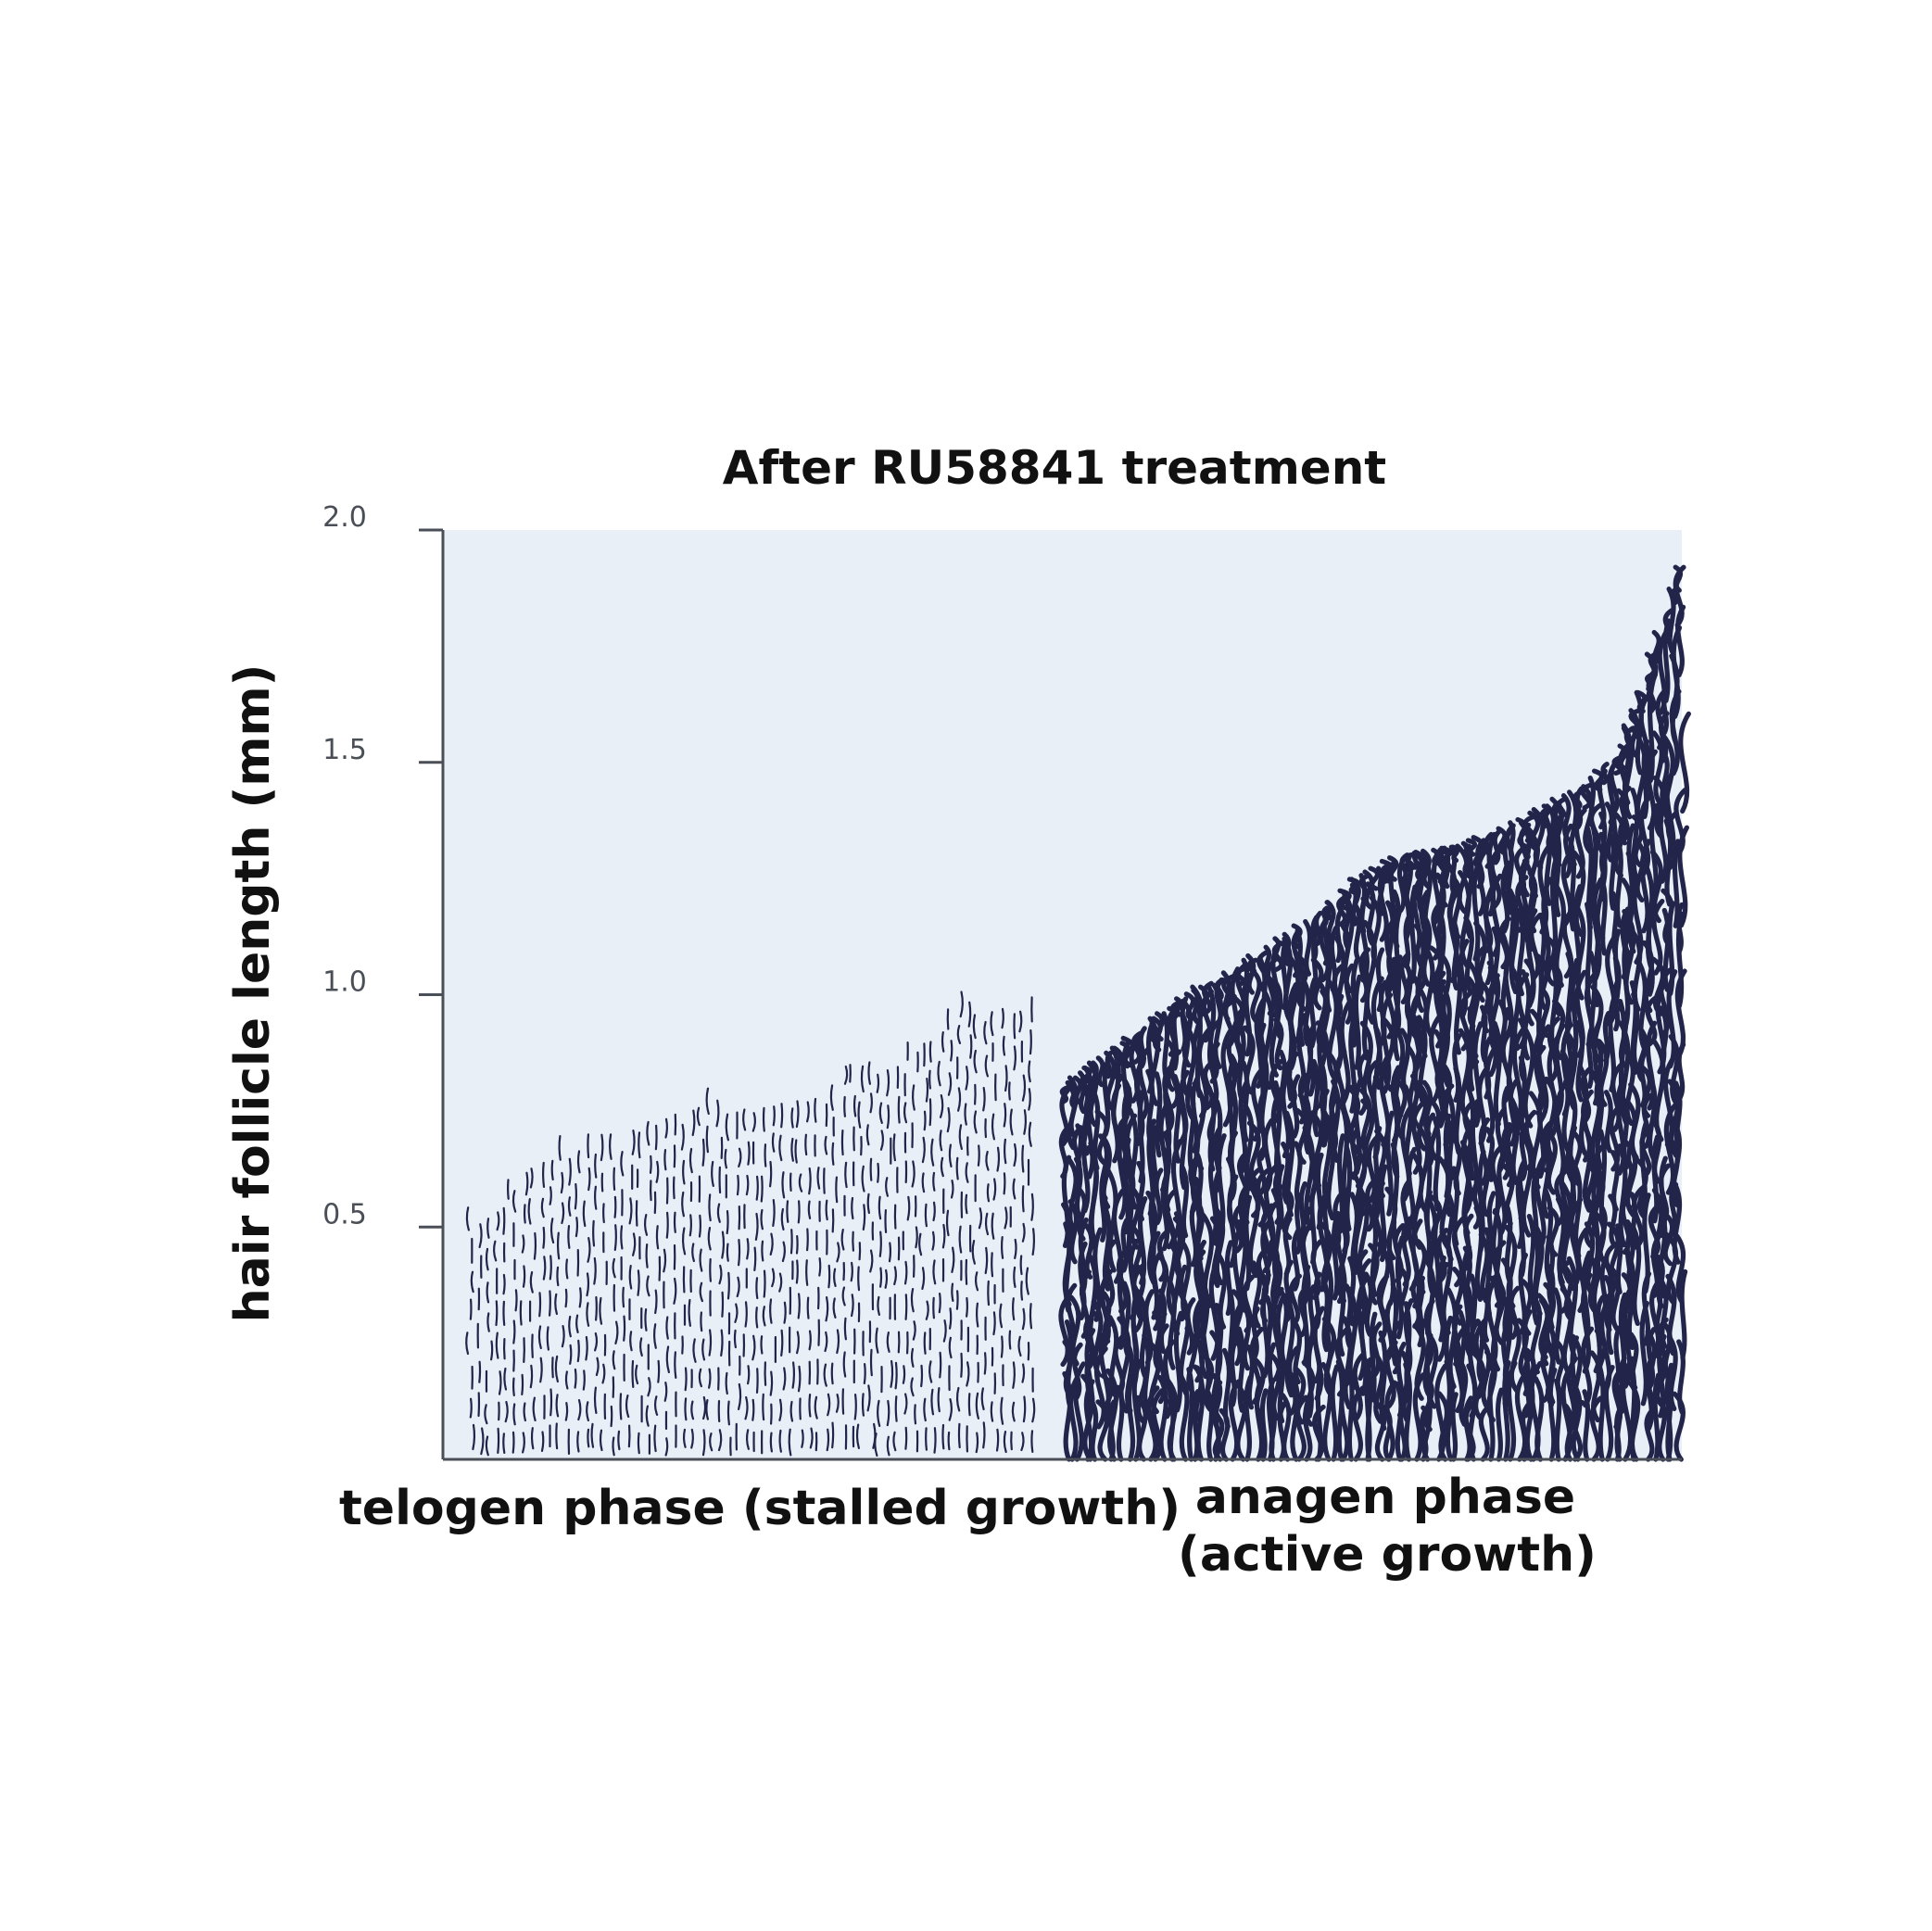  What do you see at coordinates (345, 1214) in the screenshot?
I see `y-tick-label: 0.5` at bounding box center [345, 1214].